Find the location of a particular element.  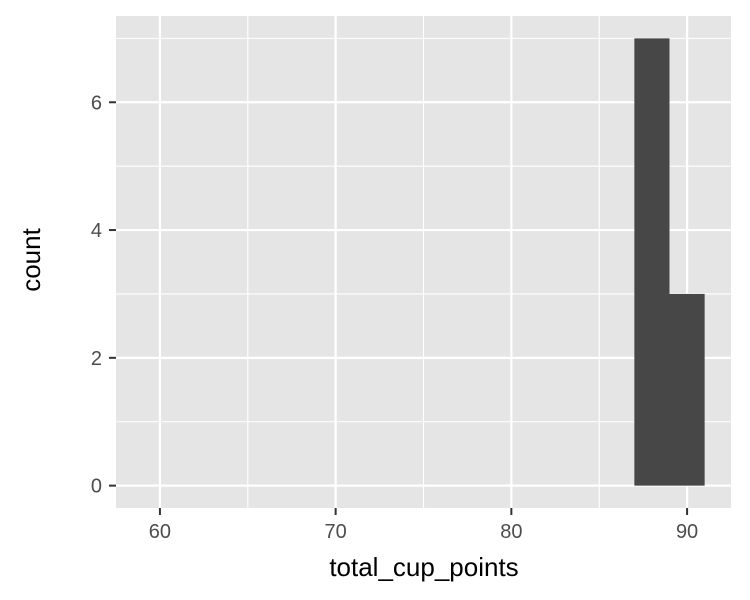

y-axis: 0 2 4 6 is located at coordinates (103, 295).